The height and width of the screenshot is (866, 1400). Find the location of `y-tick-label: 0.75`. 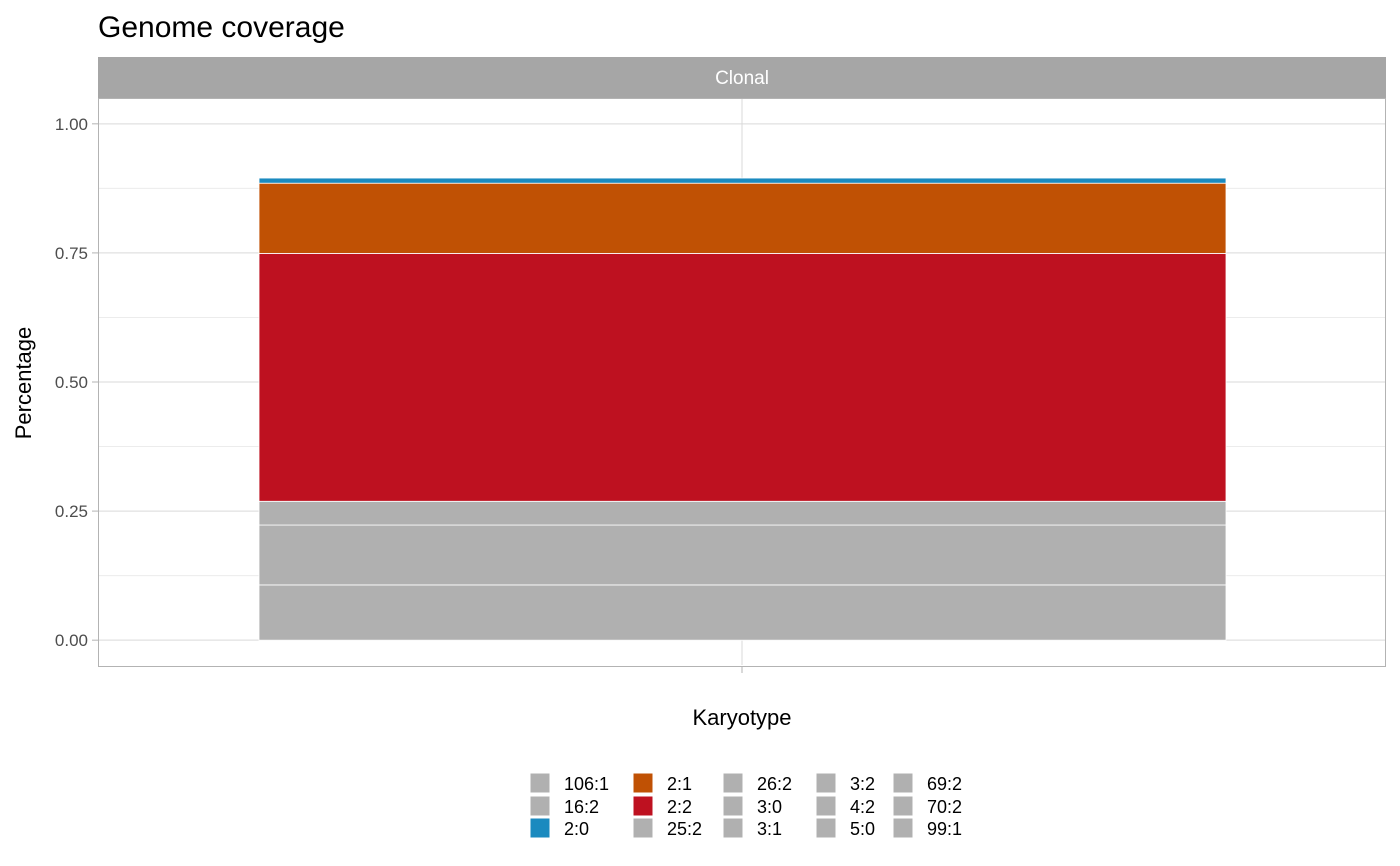

y-tick-label: 0.75 is located at coordinates (71, 253).